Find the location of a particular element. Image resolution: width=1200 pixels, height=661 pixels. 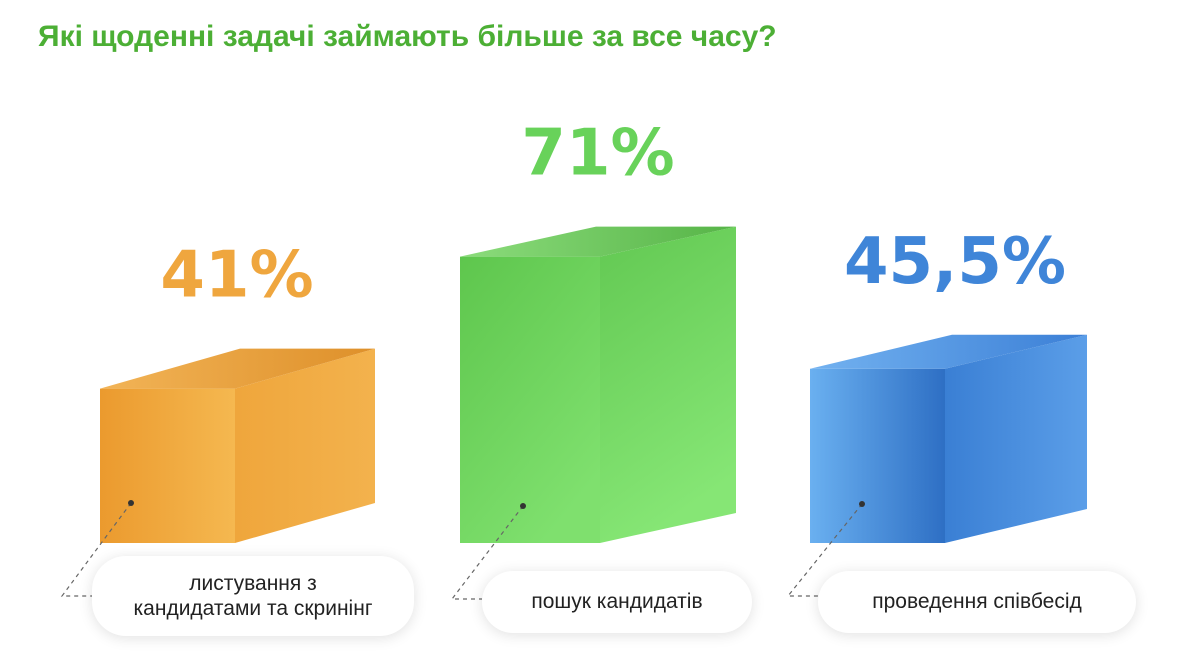

bar-screening is located at coordinates (217, 472).